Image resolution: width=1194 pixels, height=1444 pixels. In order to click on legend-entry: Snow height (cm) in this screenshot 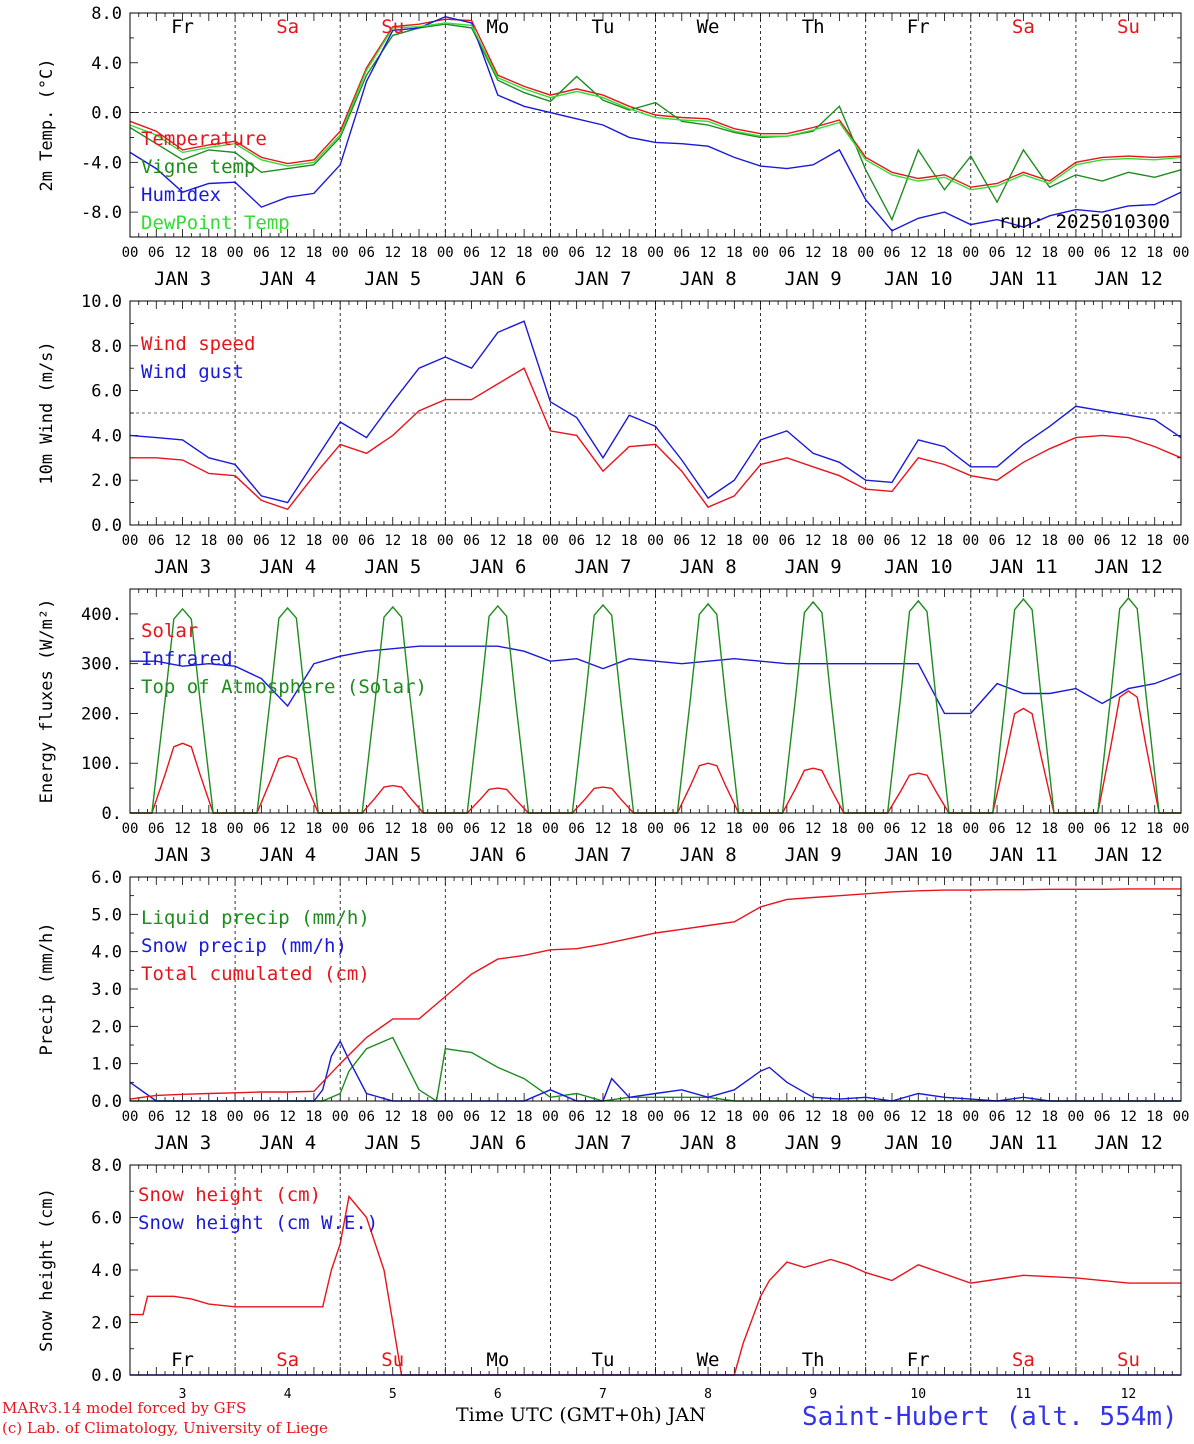, I will do `click(229, 1195)`.